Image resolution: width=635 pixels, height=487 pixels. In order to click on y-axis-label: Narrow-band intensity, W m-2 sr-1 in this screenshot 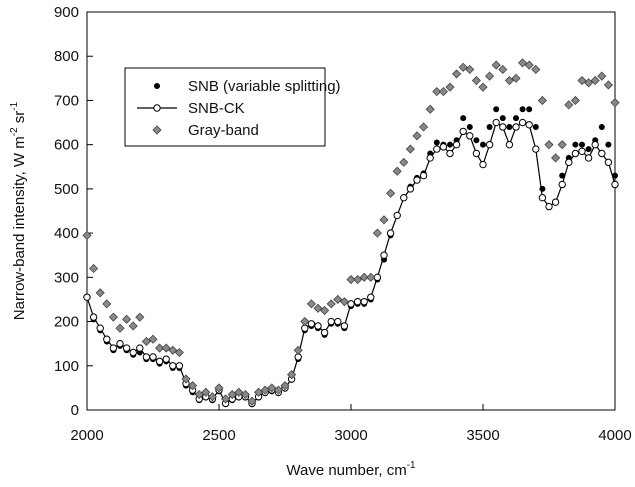, I will do `click(18, 210)`.